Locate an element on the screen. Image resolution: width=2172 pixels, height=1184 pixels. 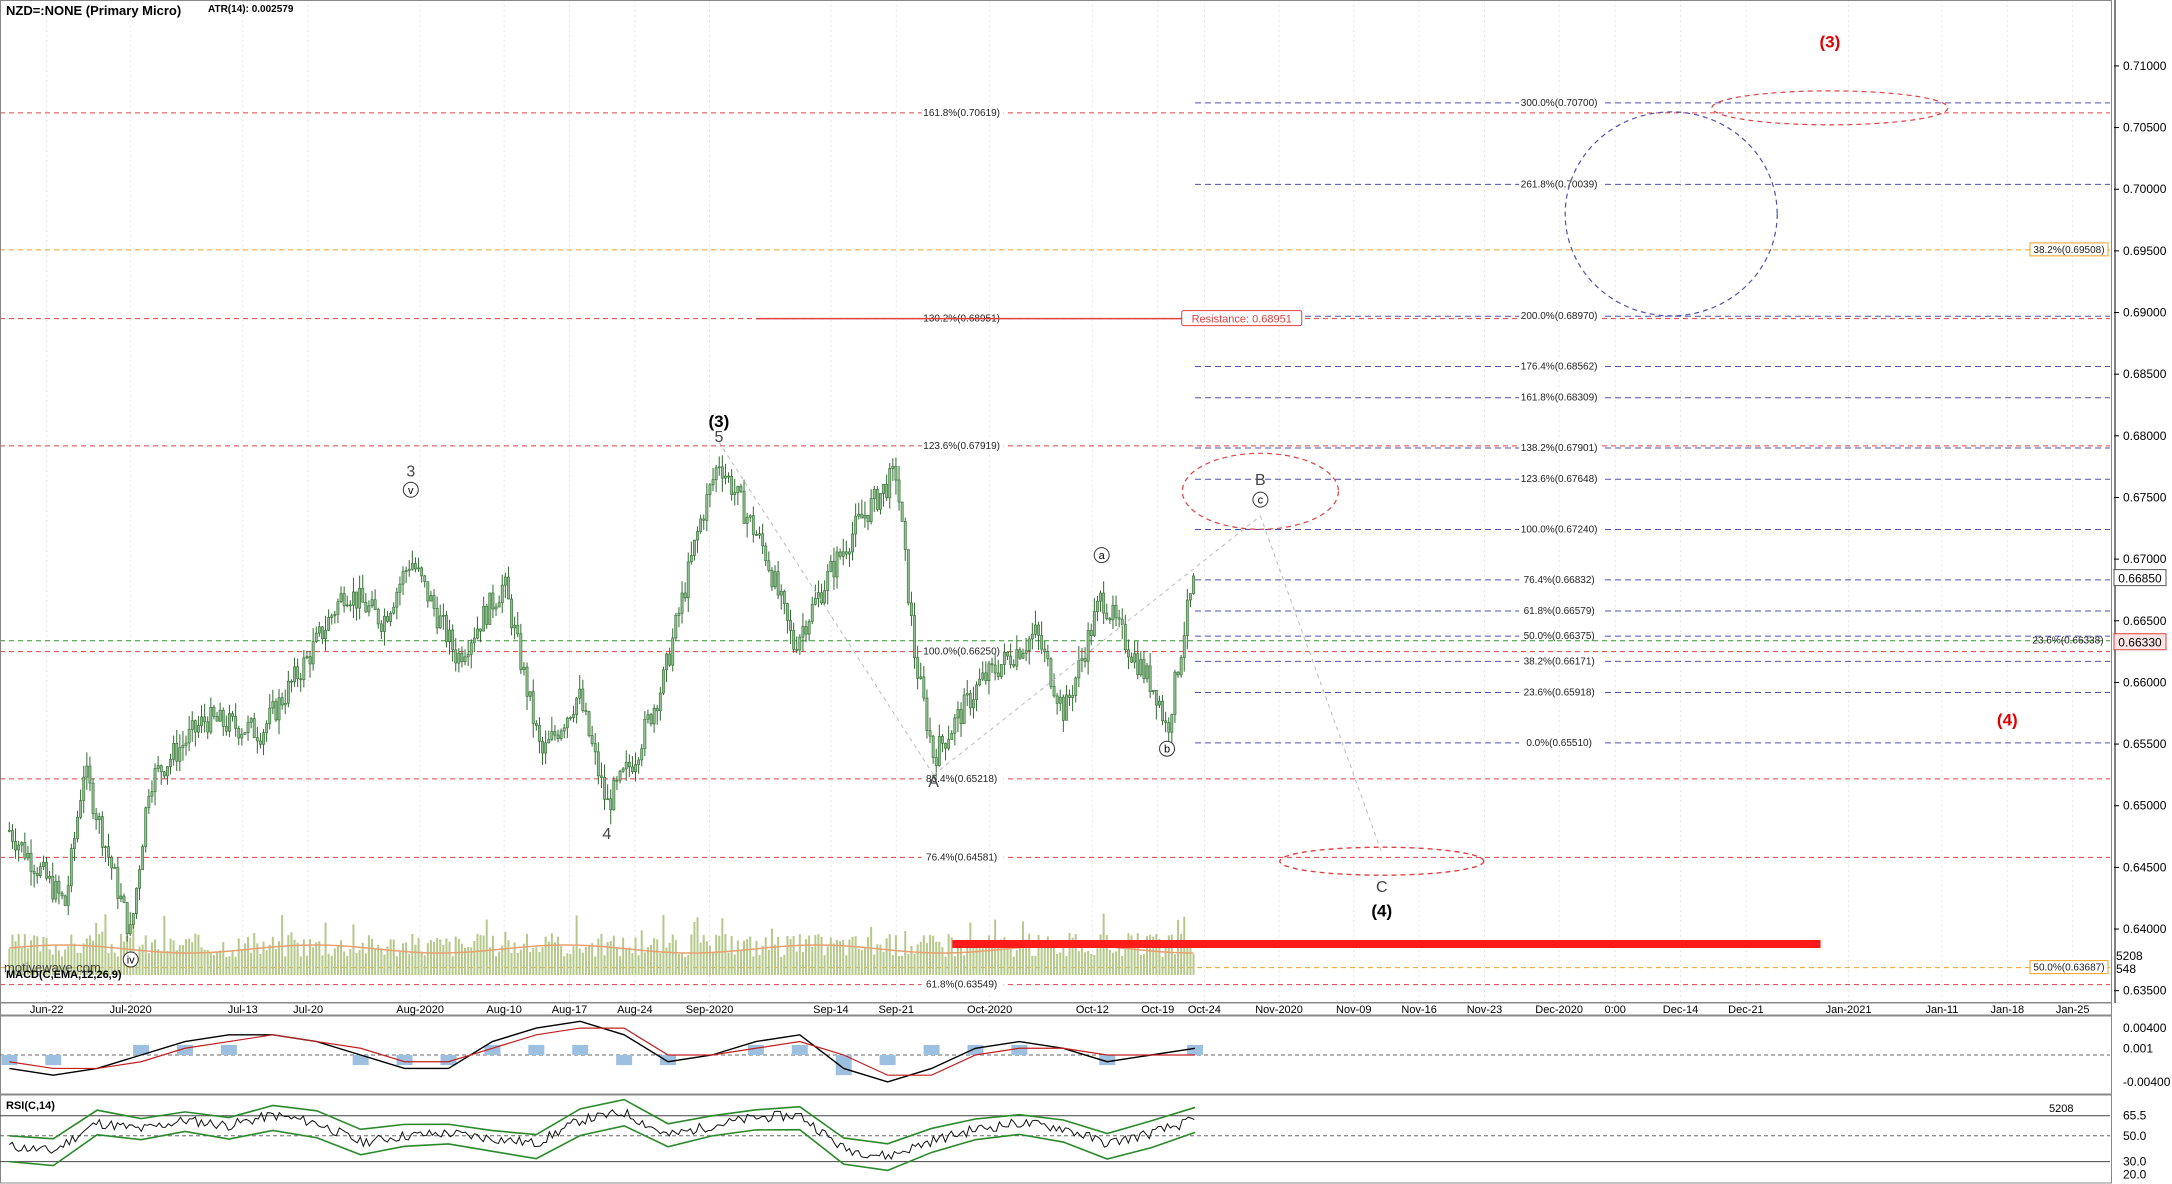
y-tick-label: 0.68500 is located at coordinates (2145, 374).